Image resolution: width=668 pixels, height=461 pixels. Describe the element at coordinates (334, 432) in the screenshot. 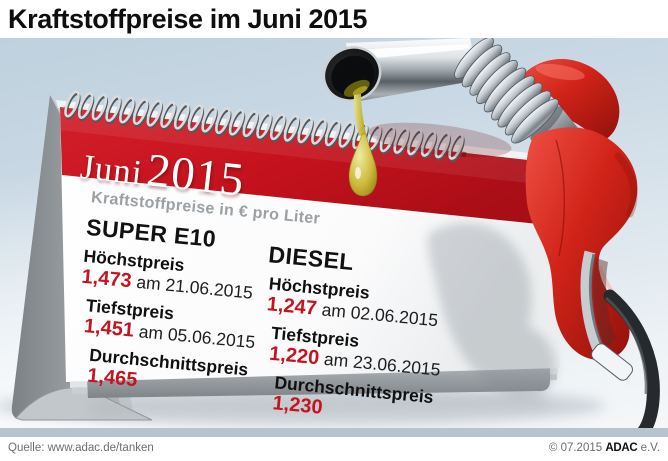

I see `bottom-divider-strip` at that location.